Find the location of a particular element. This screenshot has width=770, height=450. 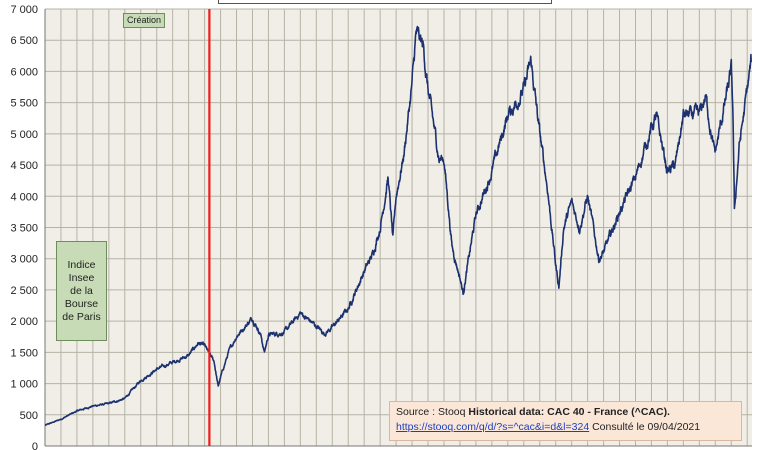

creation-label: Création is located at coordinates (144, 20).